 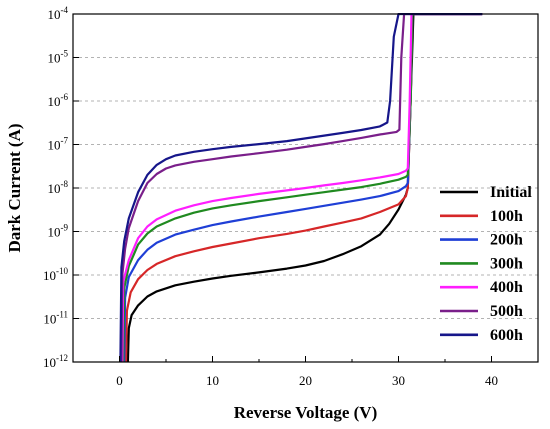 What do you see at coordinates (486, 264) in the screenshot?
I see `legend: Initial 100h 200h 300h 400h 500h 600h` at bounding box center [486, 264].